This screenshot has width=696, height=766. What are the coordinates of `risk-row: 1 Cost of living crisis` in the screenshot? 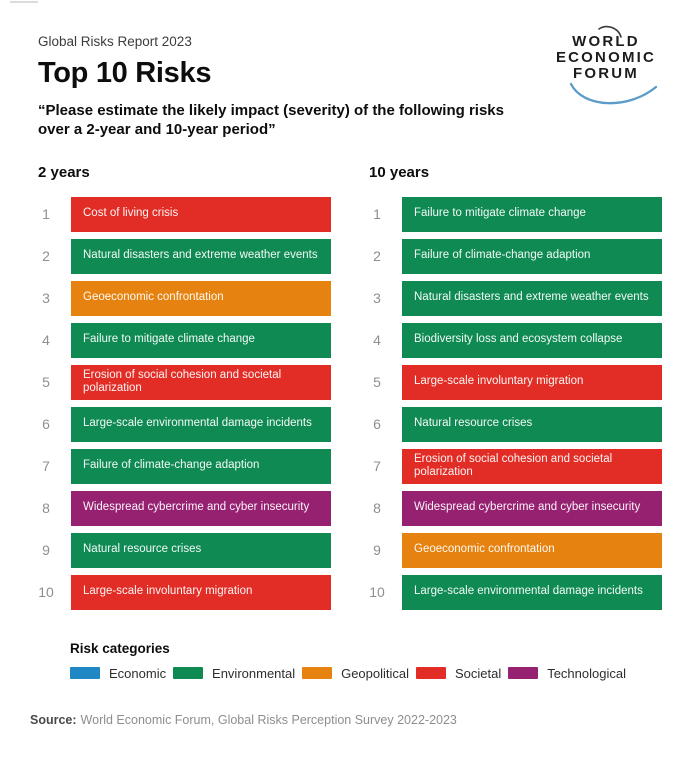 It's located at (180, 214).